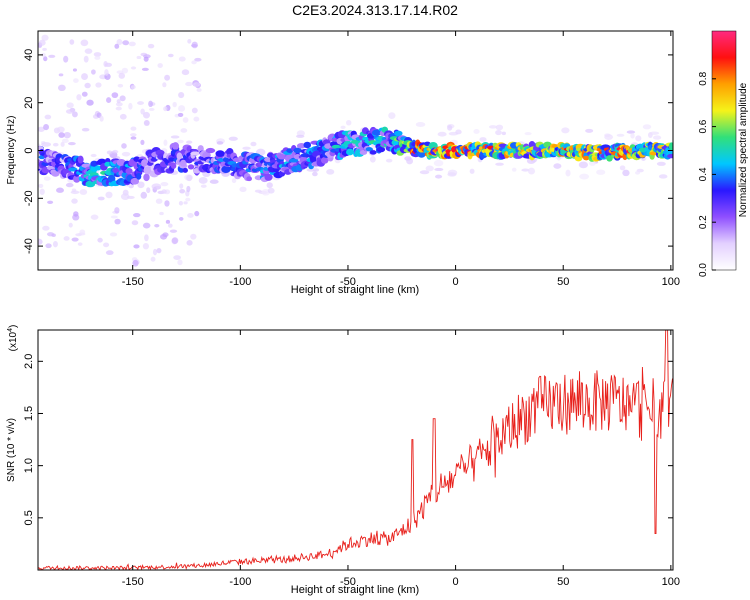  Describe the element at coordinates (703, 78) in the screenshot. I see `colorbar-tick-label: 0.8` at that location.